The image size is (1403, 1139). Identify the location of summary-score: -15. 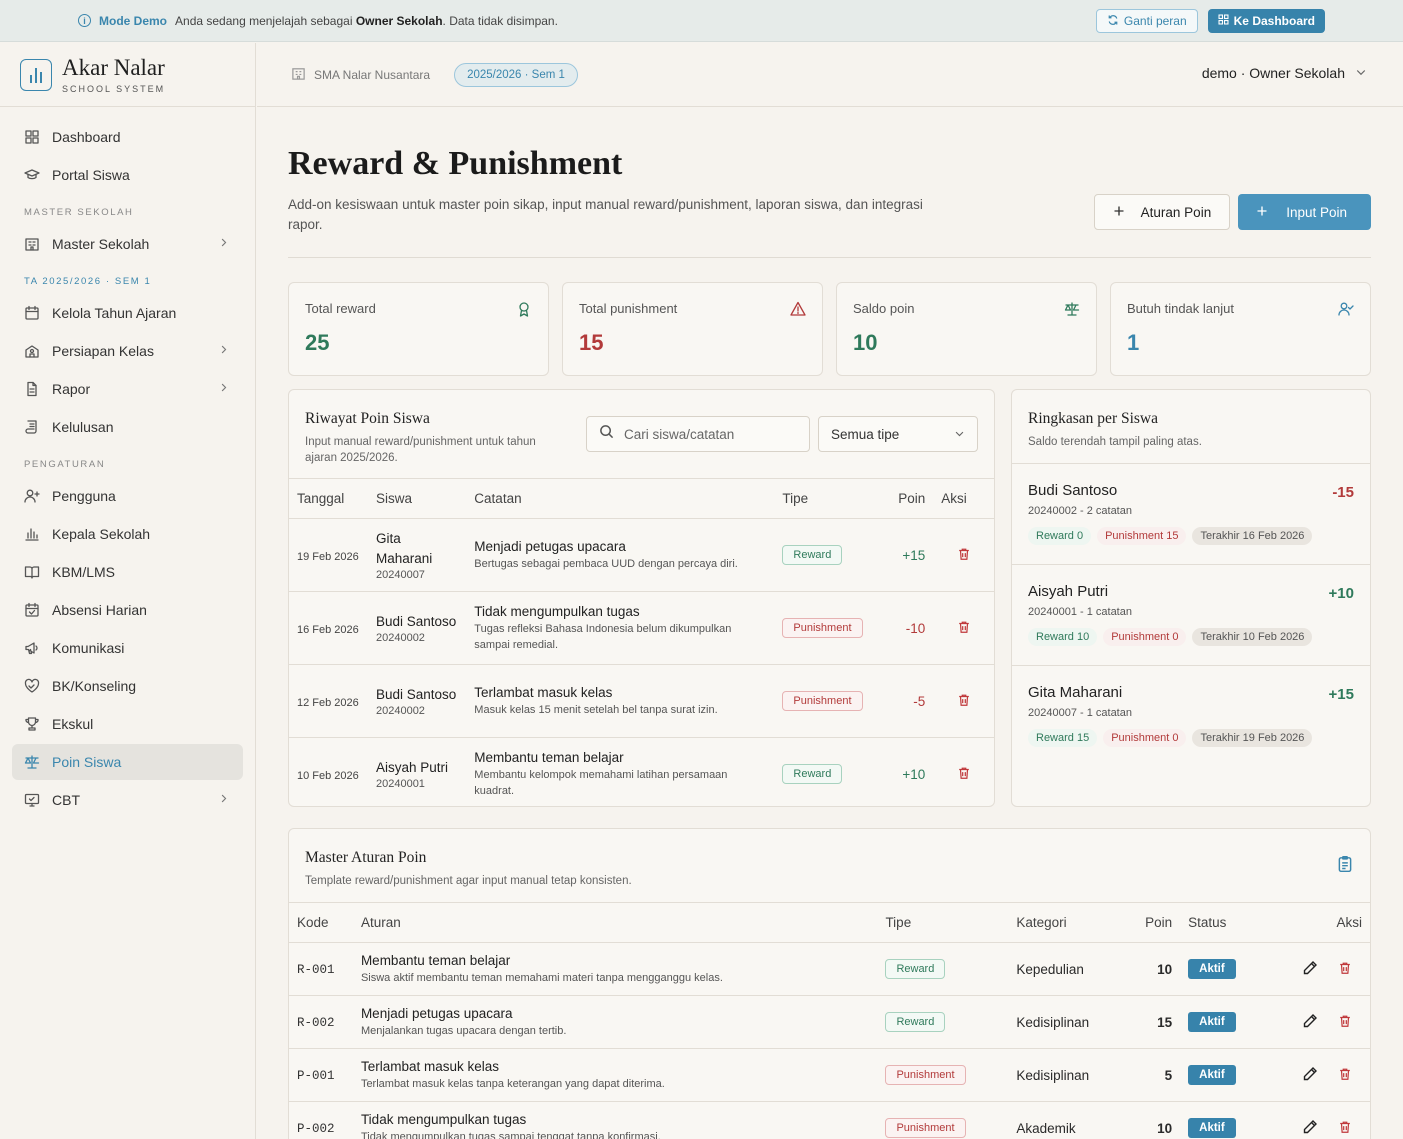
(1343, 492).